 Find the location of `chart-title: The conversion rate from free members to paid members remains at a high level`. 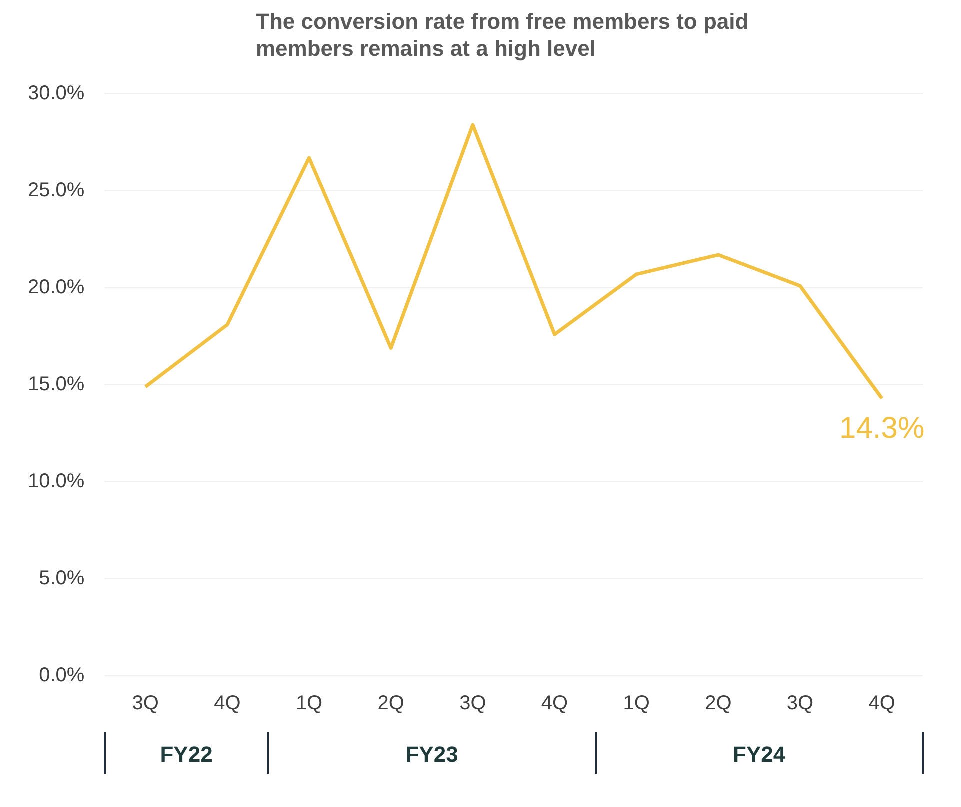

chart-title: The conversion rate from free members to paid members remains at a high level is located at coordinates (503, 35).